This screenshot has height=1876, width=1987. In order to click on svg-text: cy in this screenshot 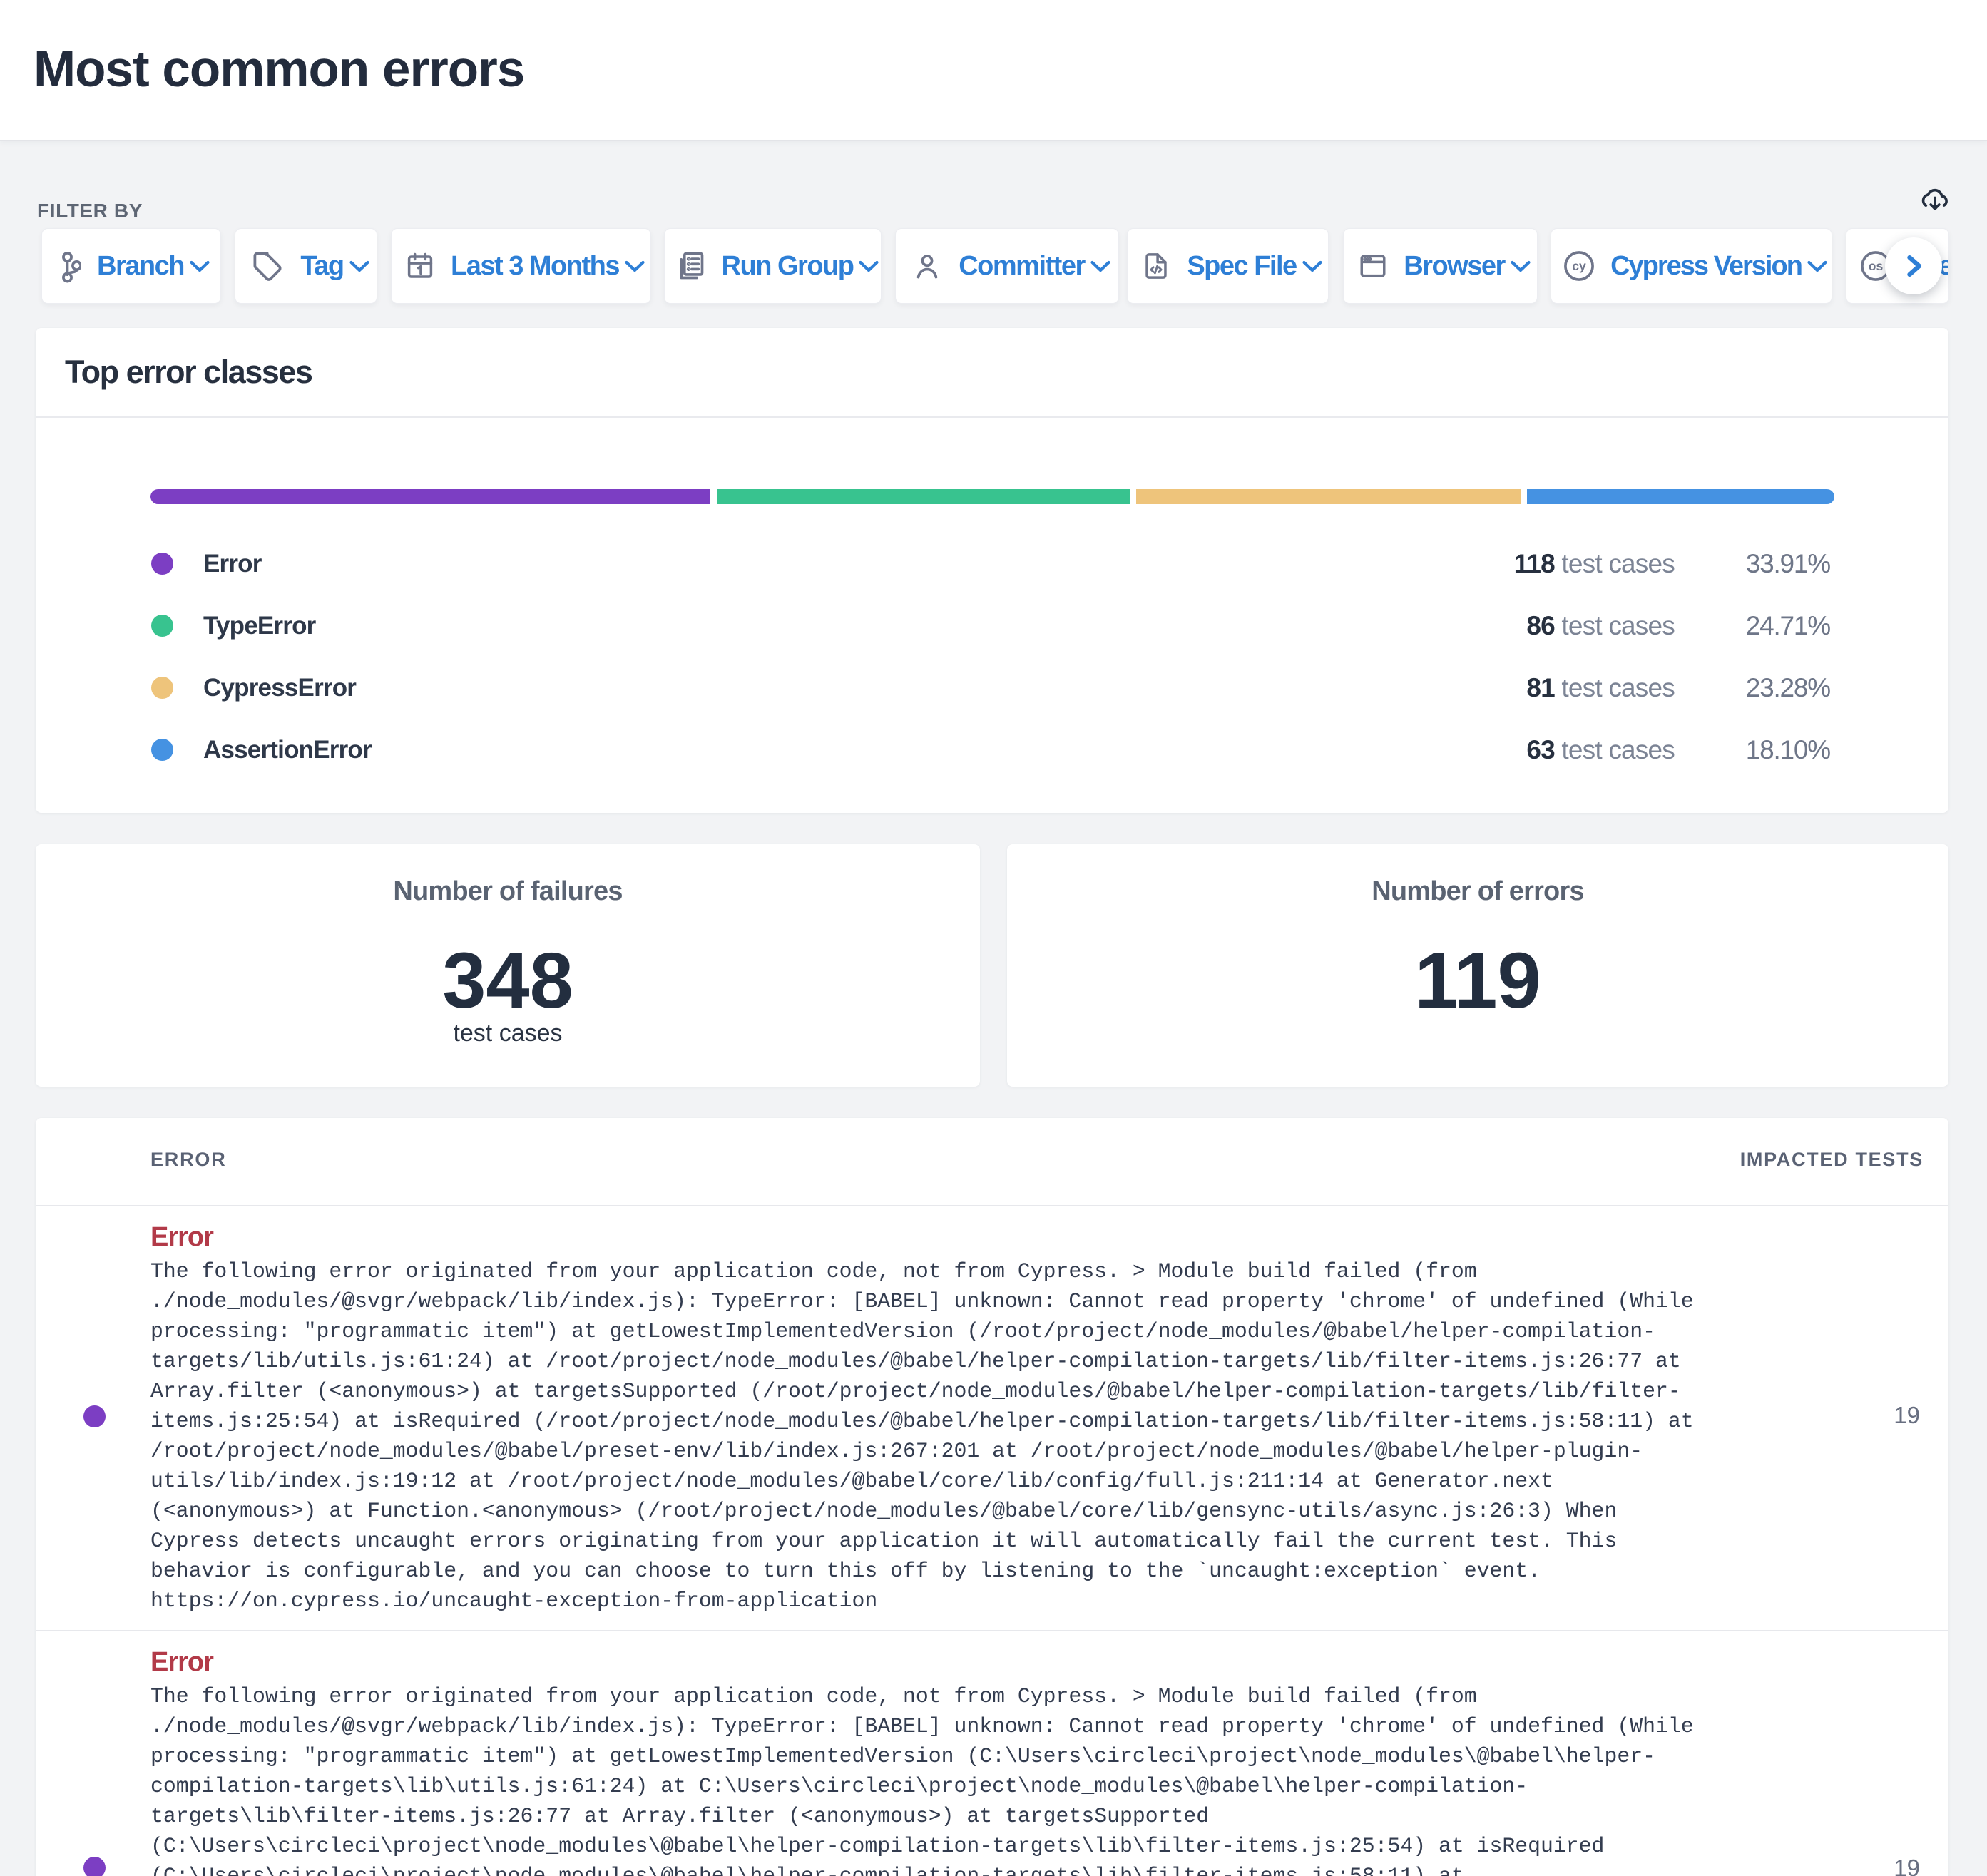, I will do `click(1579, 266)`.